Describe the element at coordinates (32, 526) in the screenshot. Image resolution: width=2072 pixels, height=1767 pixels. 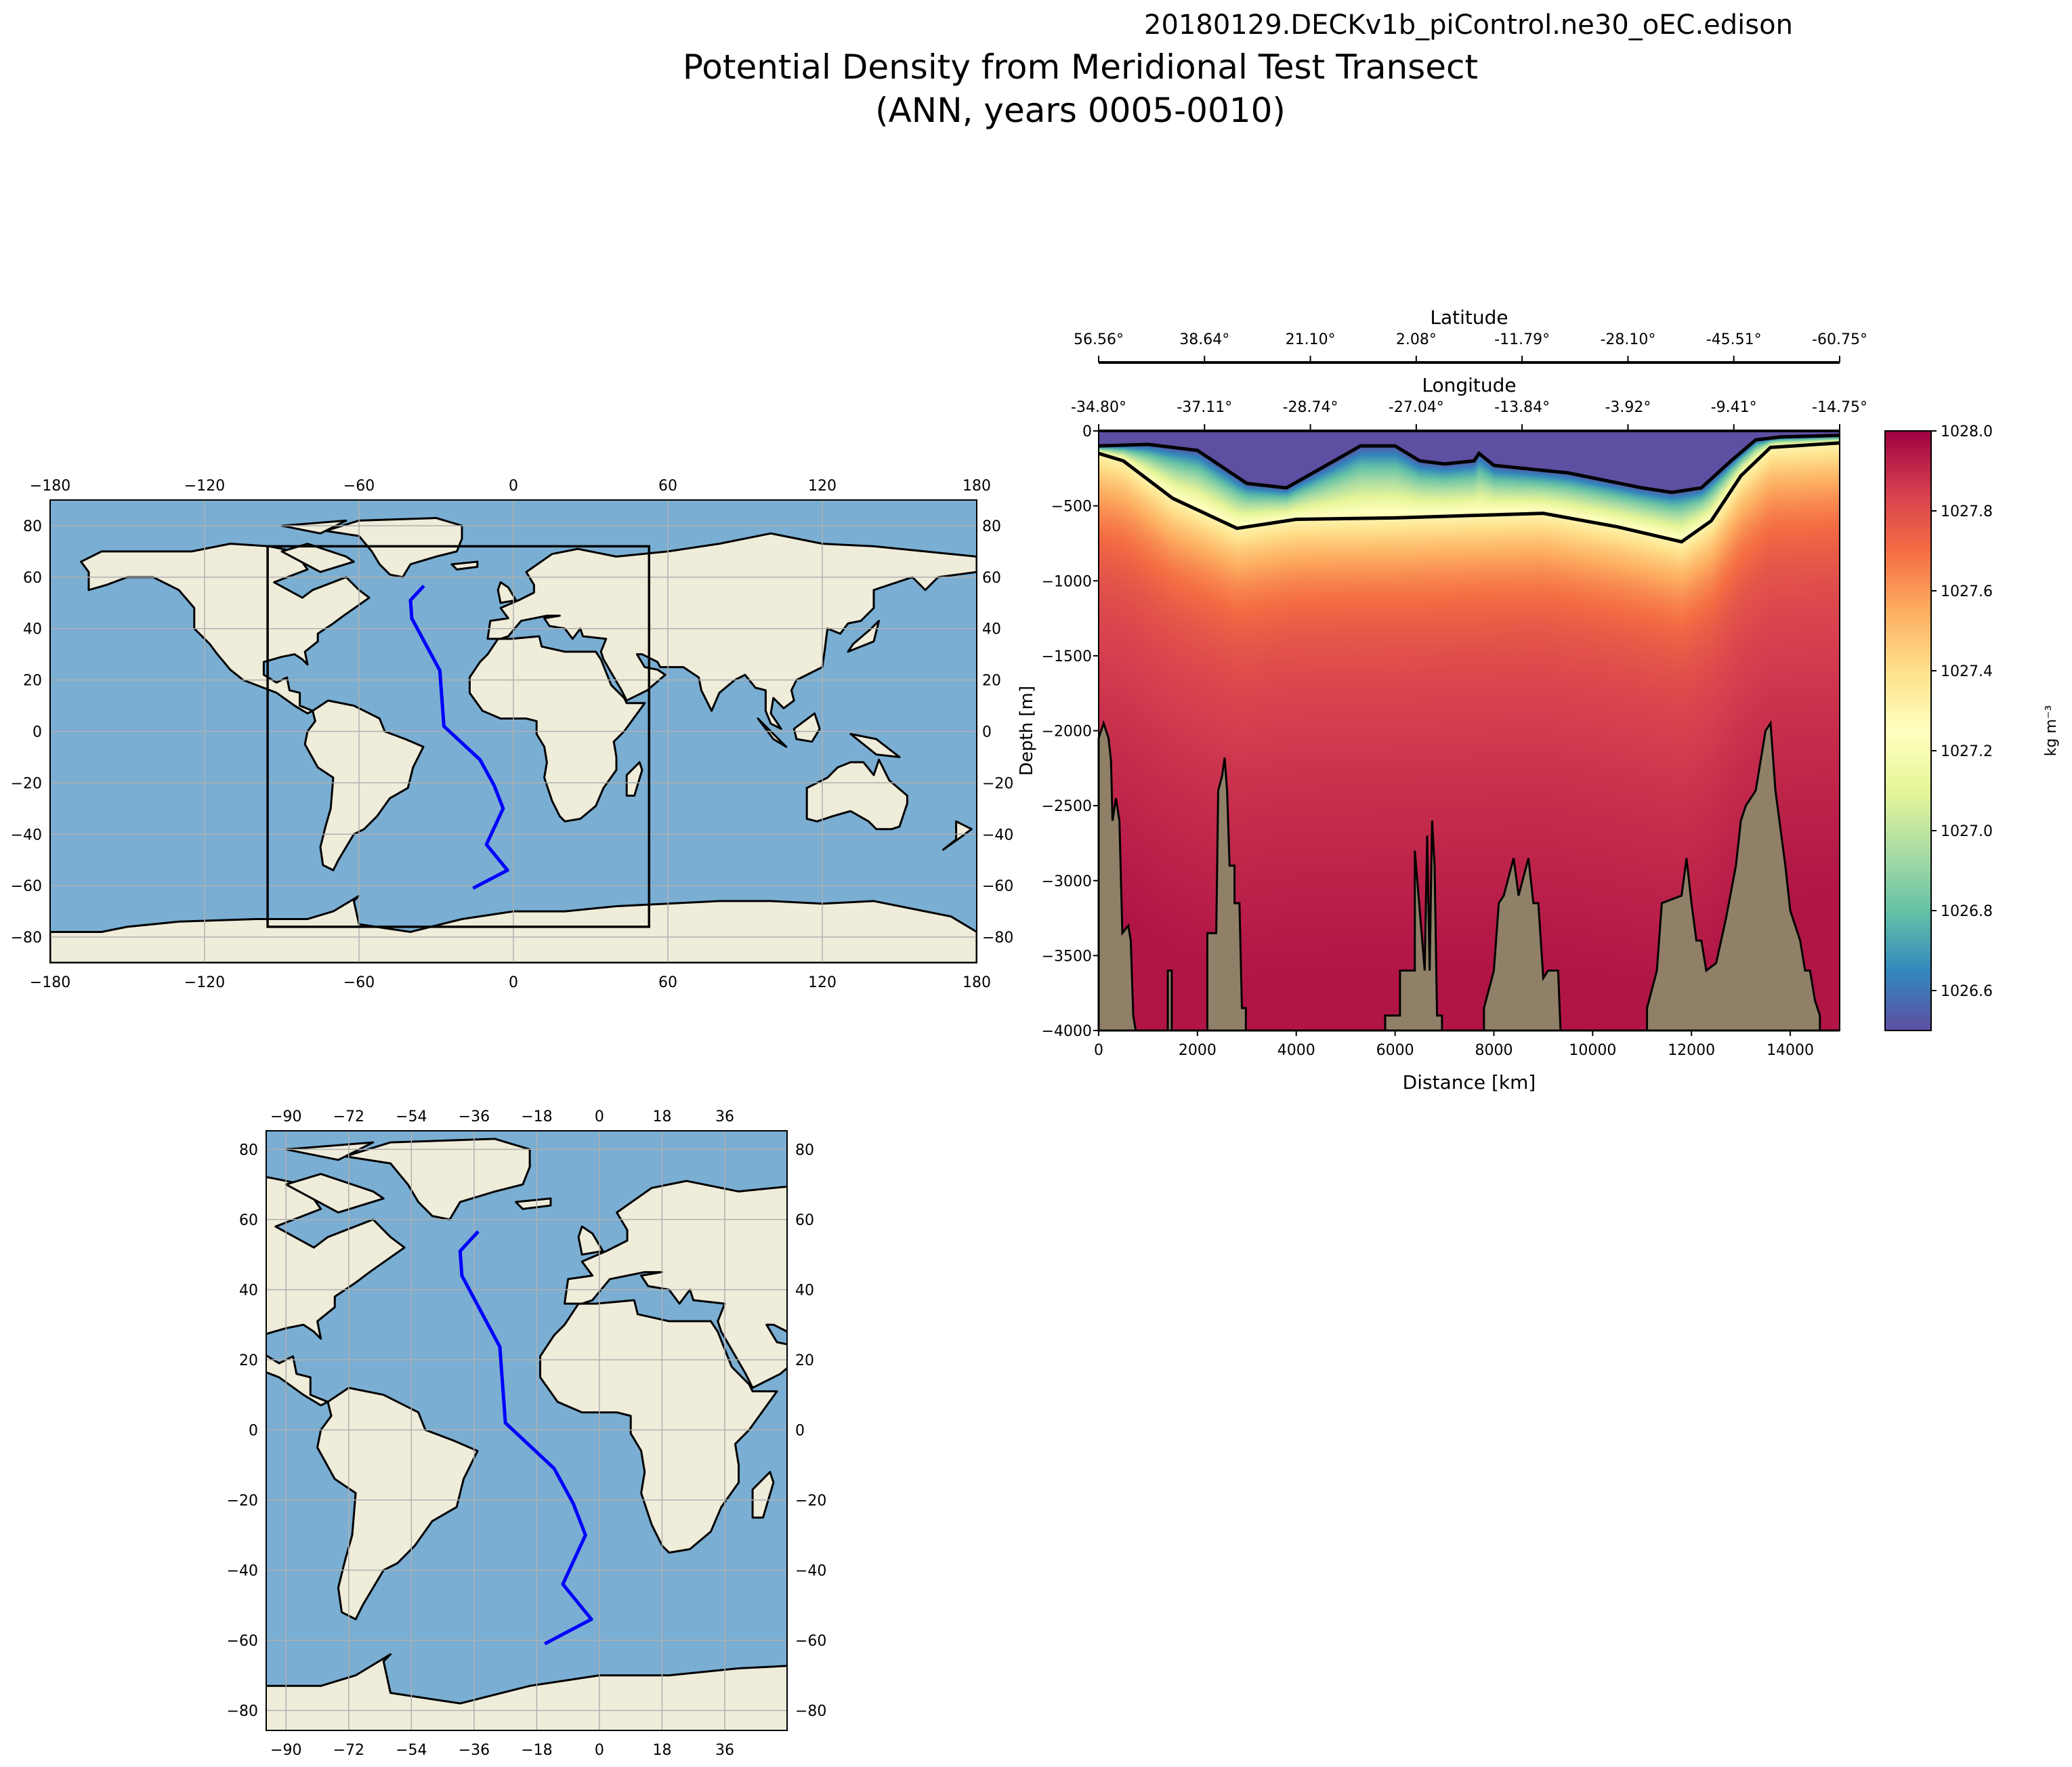
I see `lat-tick-label-left: 80` at that location.